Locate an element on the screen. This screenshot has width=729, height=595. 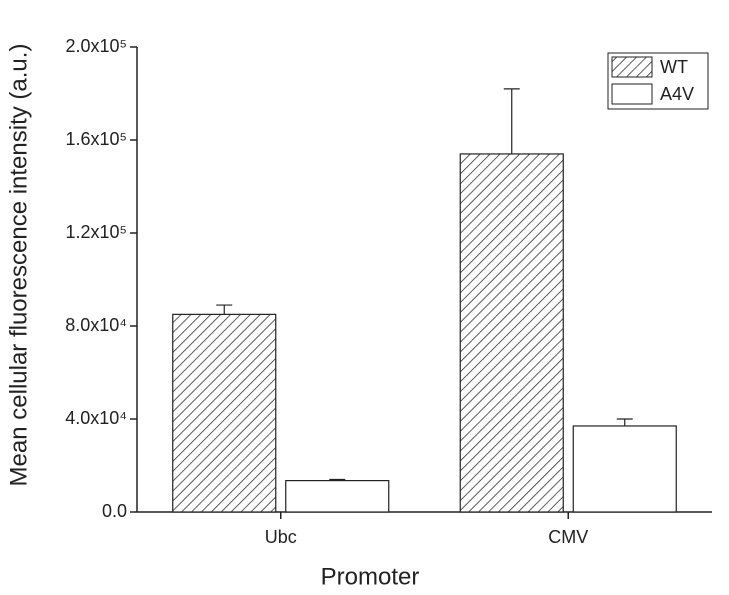
y-tick-label: 4.0x10⁴ is located at coordinates (96, 418).